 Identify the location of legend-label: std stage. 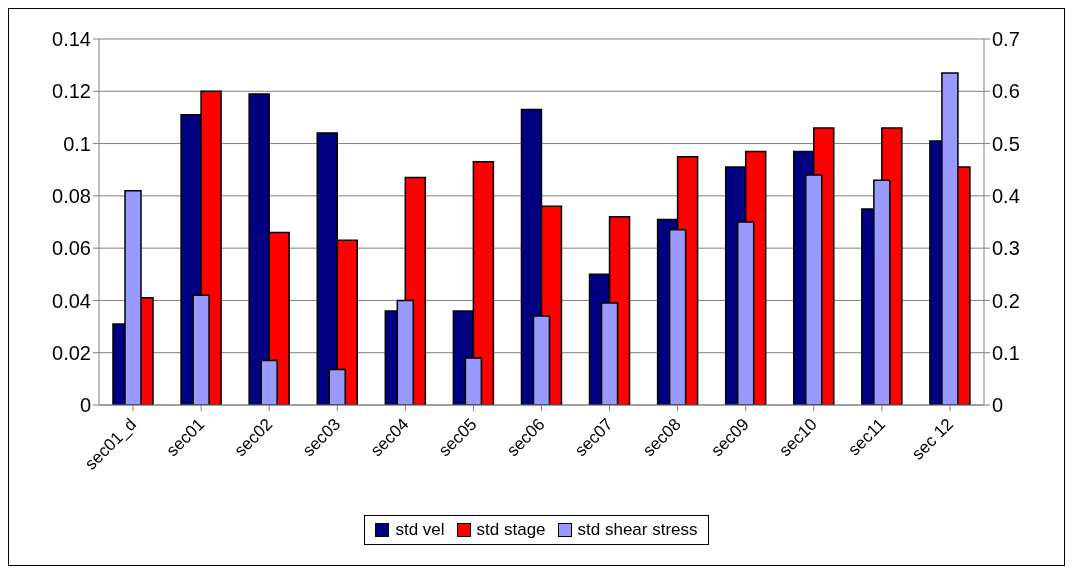
(510, 530).